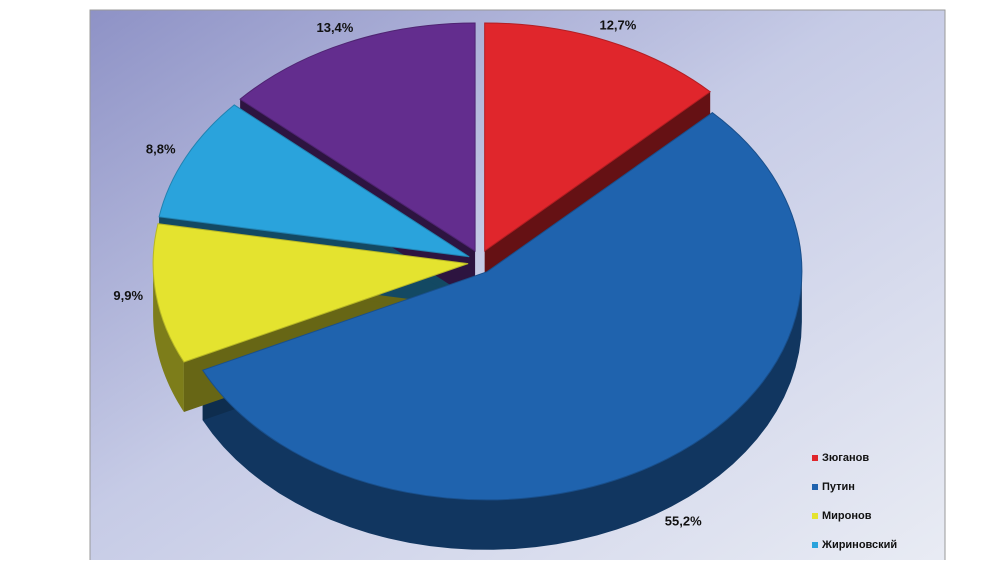 Image resolution: width=1000 pixels, height=565 pixels. Describe the element at coordinates (617, 25) in the screenshot. I see `data-label: 12,7%` at that location.